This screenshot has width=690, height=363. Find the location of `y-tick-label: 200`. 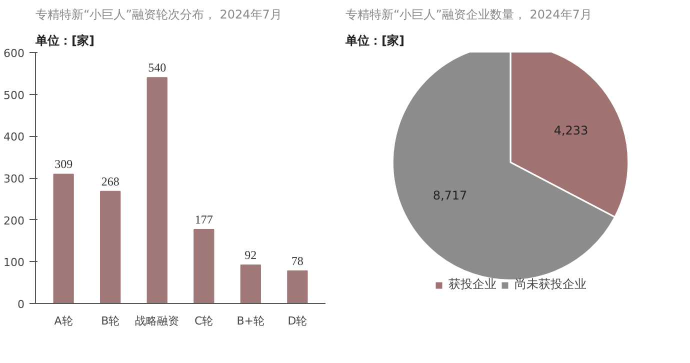

y-tick-label: 200 is located at coordinates (14, 221).